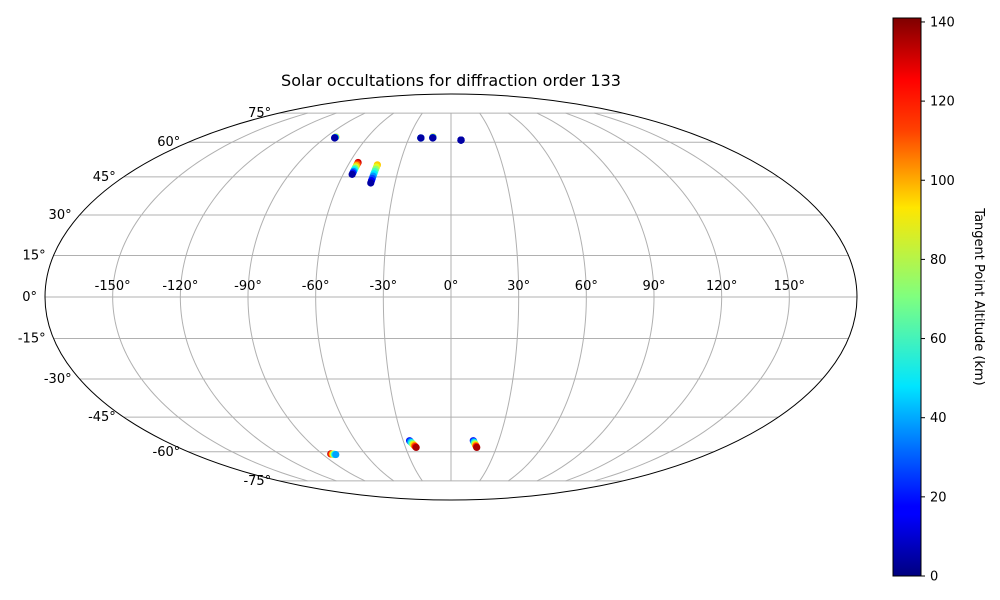 This screenshot has height=600, width=1000. What do you see at coordinates (32, 339) in the screenshot?
I see `y-tick-label: -15°` at bounding box center [32, 339].